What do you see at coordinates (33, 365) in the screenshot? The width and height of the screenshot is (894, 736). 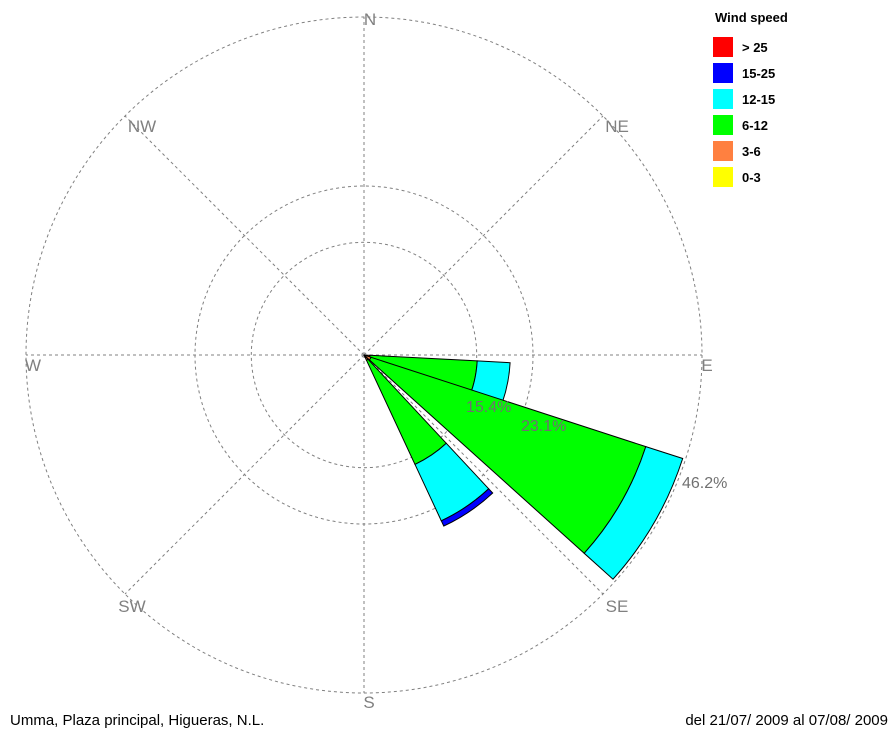 I see `direction-label-w: W` at bounding box center [33, 365].